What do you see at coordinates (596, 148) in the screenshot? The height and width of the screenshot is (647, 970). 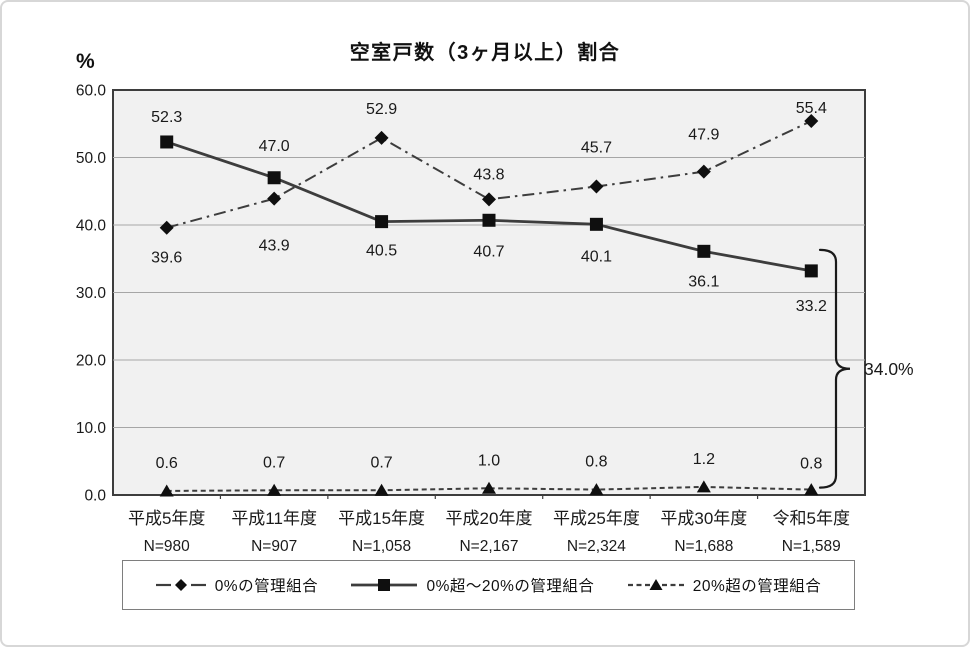 I see `data-label: 45.7` at bounding box center [596, 148].